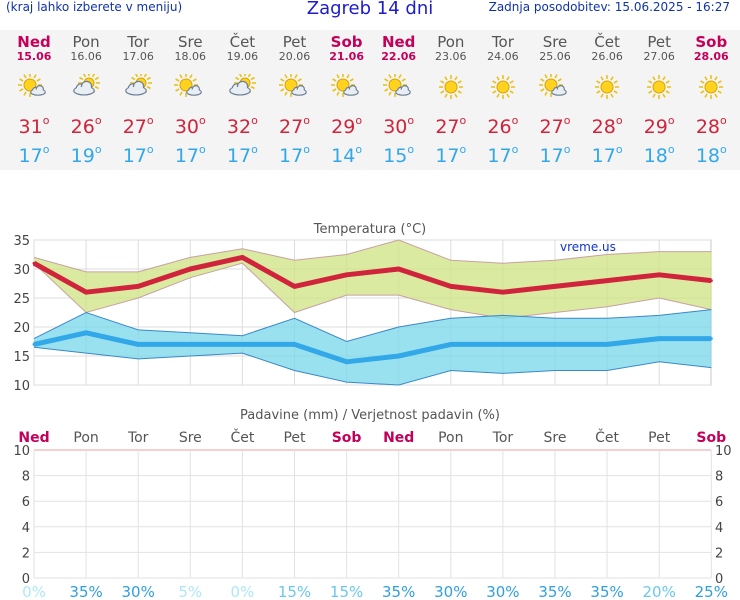 This screenshot has width=740, height=600. What do you see at coordinates (86, 155) in the screenshot?
I see `min-temperature: 19o` at bounding box center [86, 155].